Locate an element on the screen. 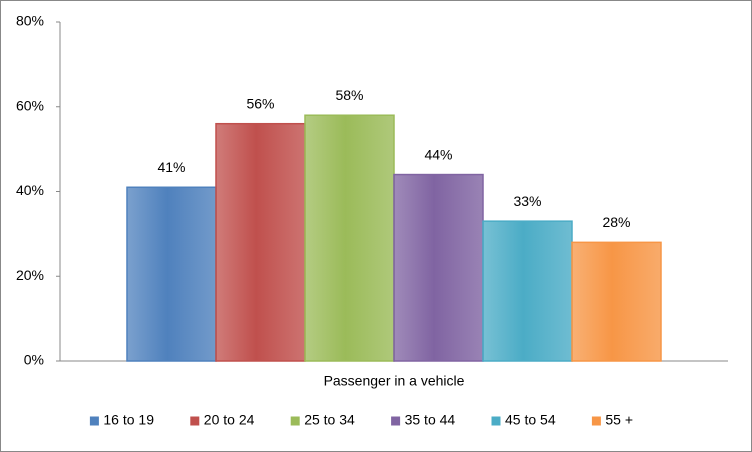 This screenshot has width=752, height=452. y-tick-label: 60% is located at coordinates (30, 105).